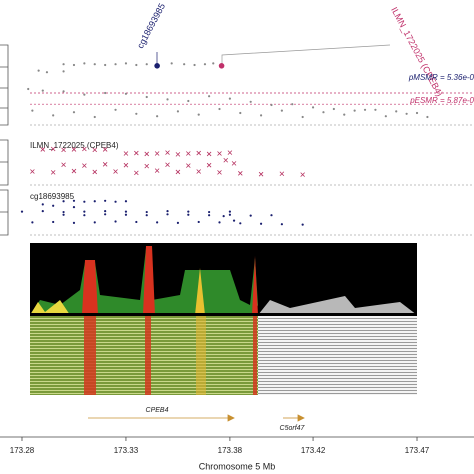  What do you see at coordinates (151, 26) in the screenshot?
I see `probe-label: cg18693985` at bounding box center [151, 26].